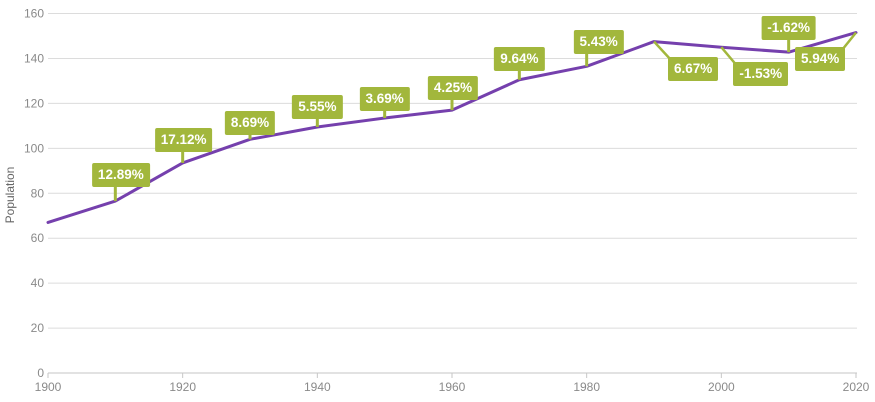 The width and height of the screenshot is (875, 402). I want to click on y-tick-label: 100, so click(34, 148).